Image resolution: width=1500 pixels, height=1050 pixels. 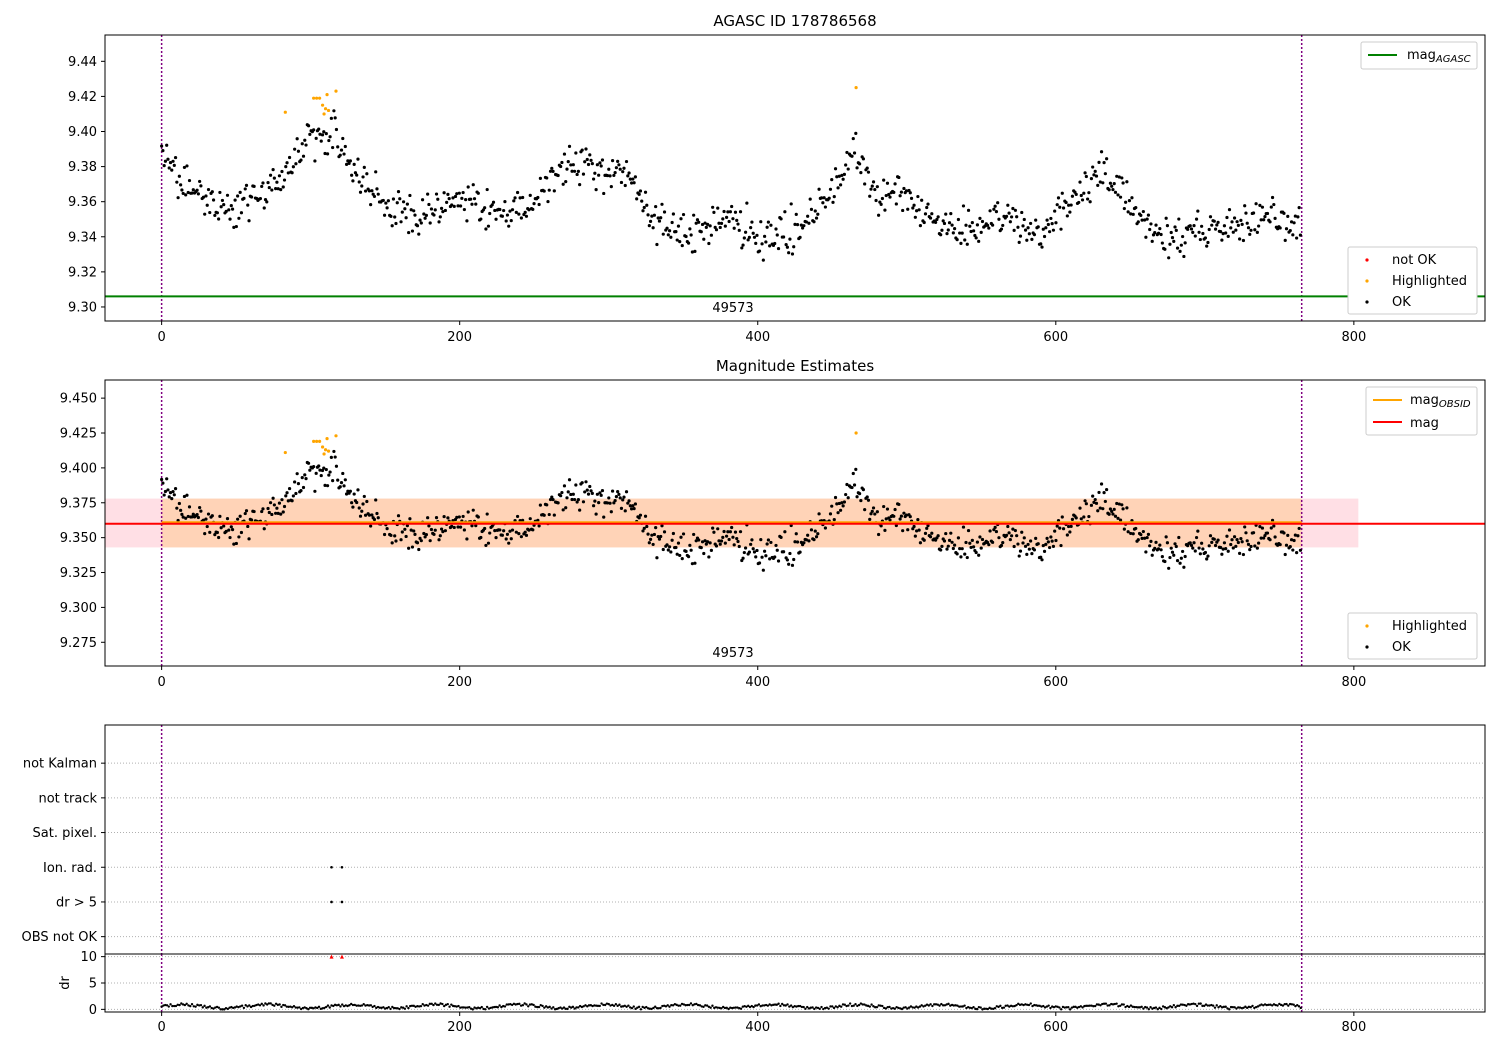 I want to click on xtick-label: 0, so click(x=161, y=682).